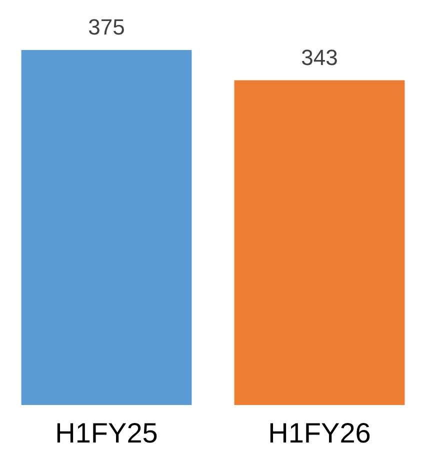 This screenshot has height=456, width=426. What do you see at coordinates (319, 57) in the screenshot?
I see `data-label: 343` at bounding box center [319, 57].